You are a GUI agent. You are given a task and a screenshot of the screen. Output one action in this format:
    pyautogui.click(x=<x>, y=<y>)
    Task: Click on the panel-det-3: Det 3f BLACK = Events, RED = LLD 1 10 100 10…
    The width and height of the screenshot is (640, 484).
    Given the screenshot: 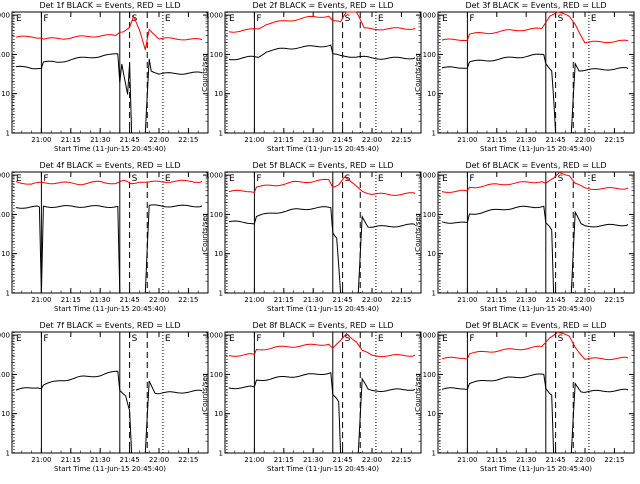 What is the action you would take?
    pyautogui.click(x=524, y=77)
    